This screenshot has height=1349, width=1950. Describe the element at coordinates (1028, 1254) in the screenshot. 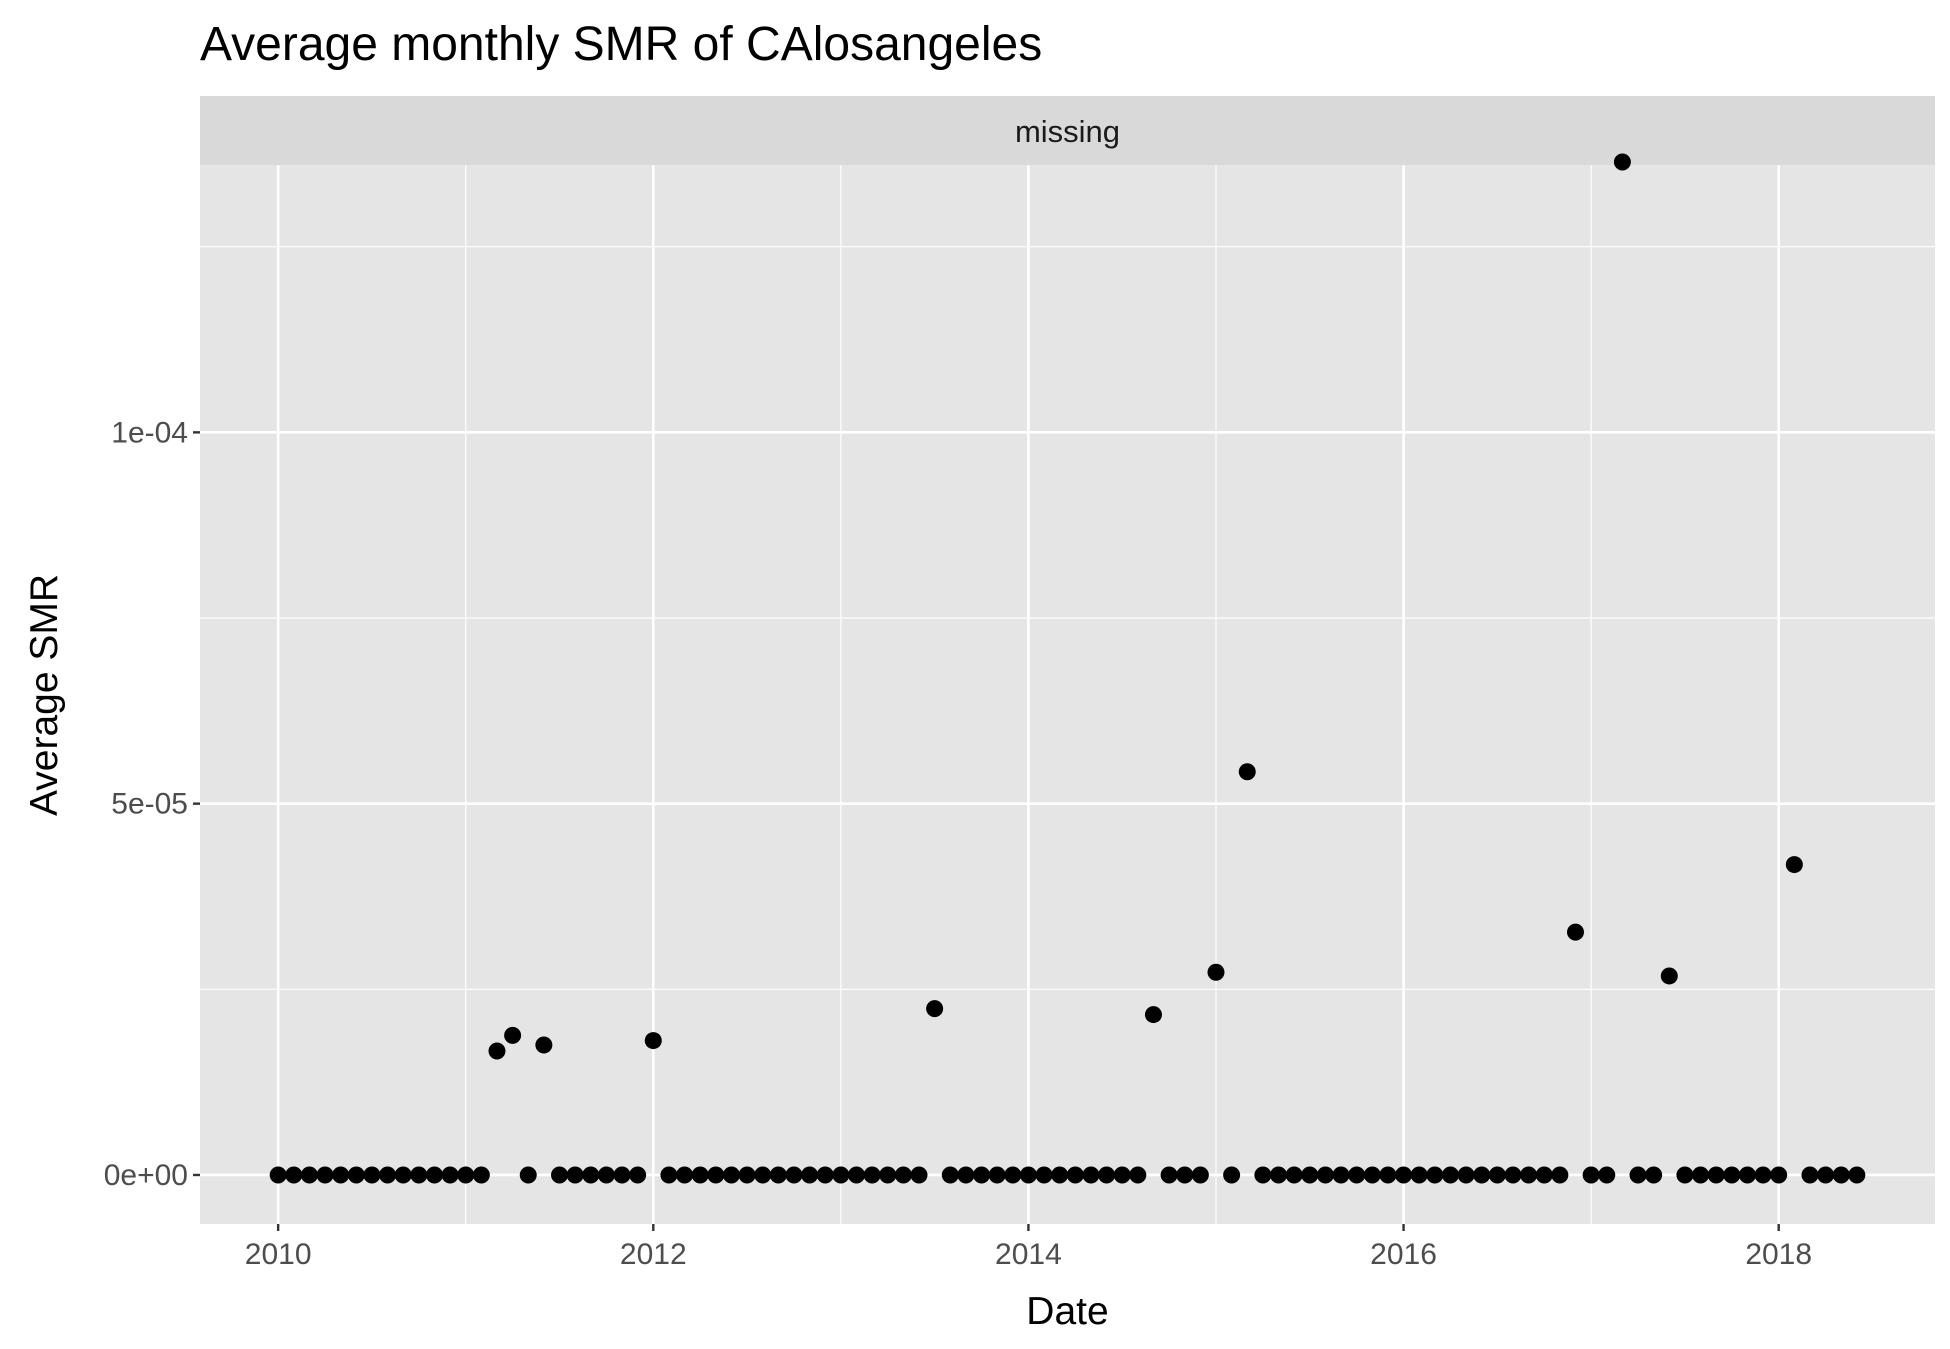

I see `x-tick-label: 2014` at that location.